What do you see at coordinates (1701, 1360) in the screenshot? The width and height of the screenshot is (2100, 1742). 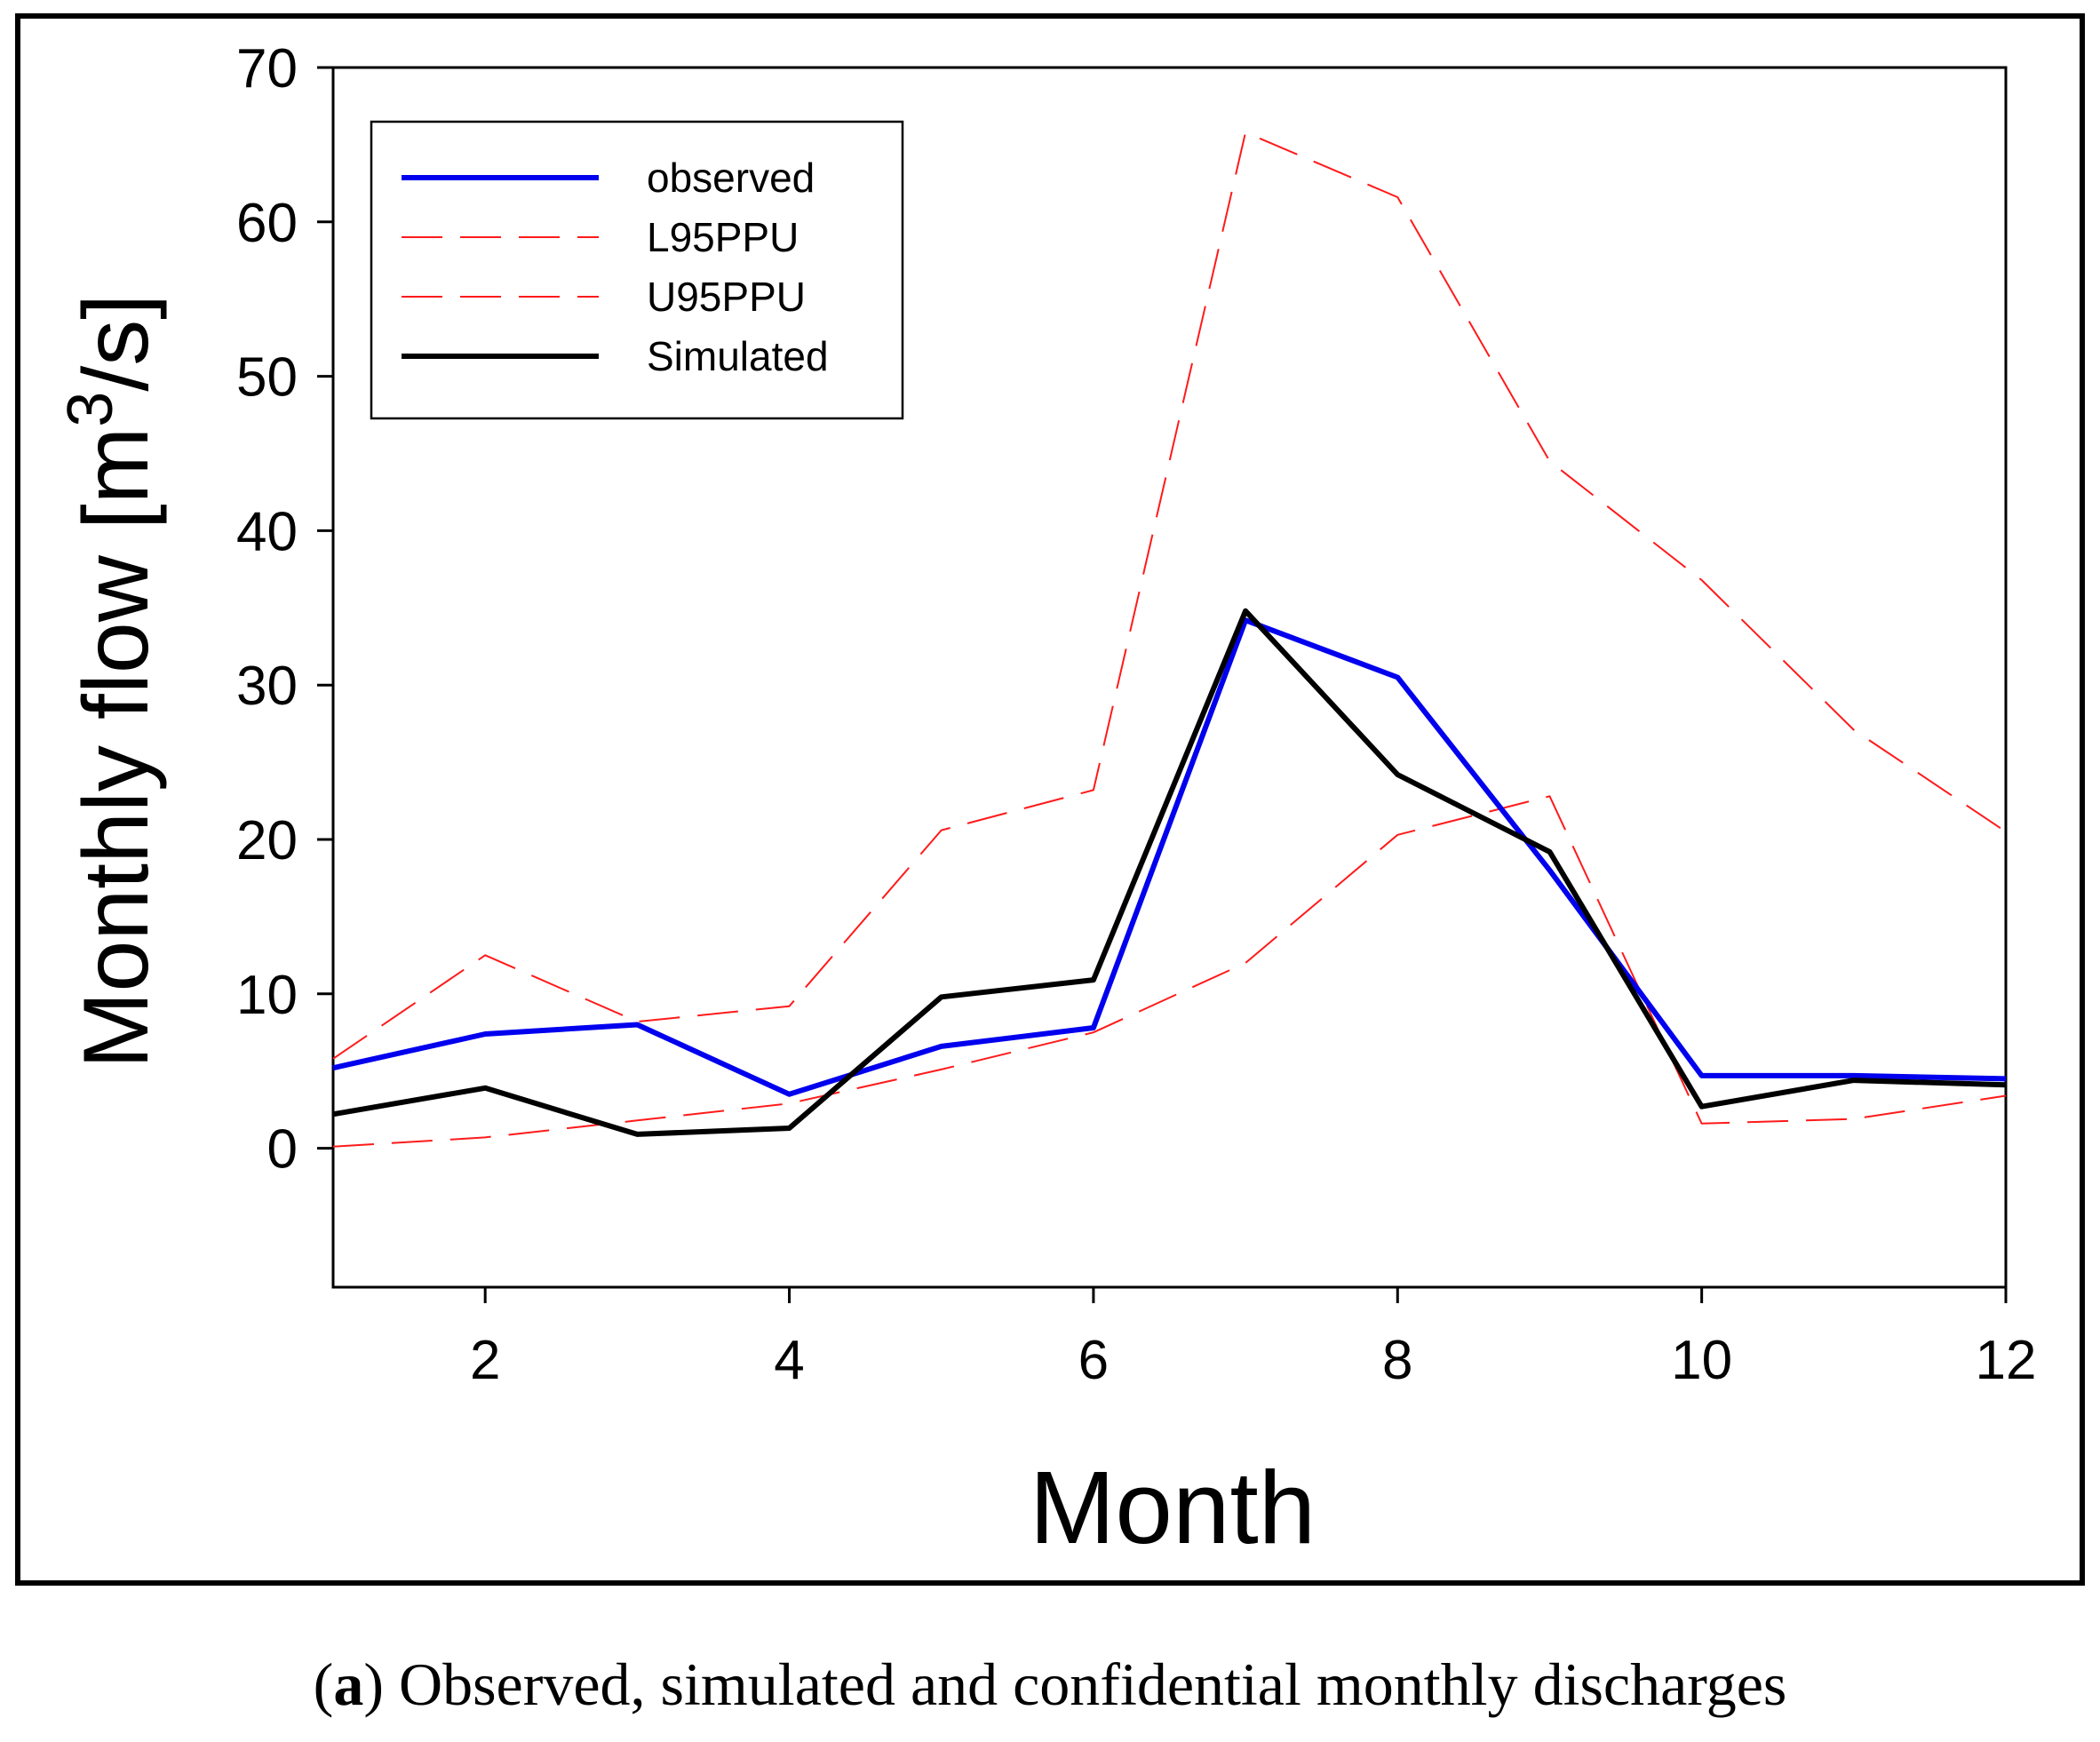 I see `x-tick-label: 10` at bounding box center [1701, 1360].